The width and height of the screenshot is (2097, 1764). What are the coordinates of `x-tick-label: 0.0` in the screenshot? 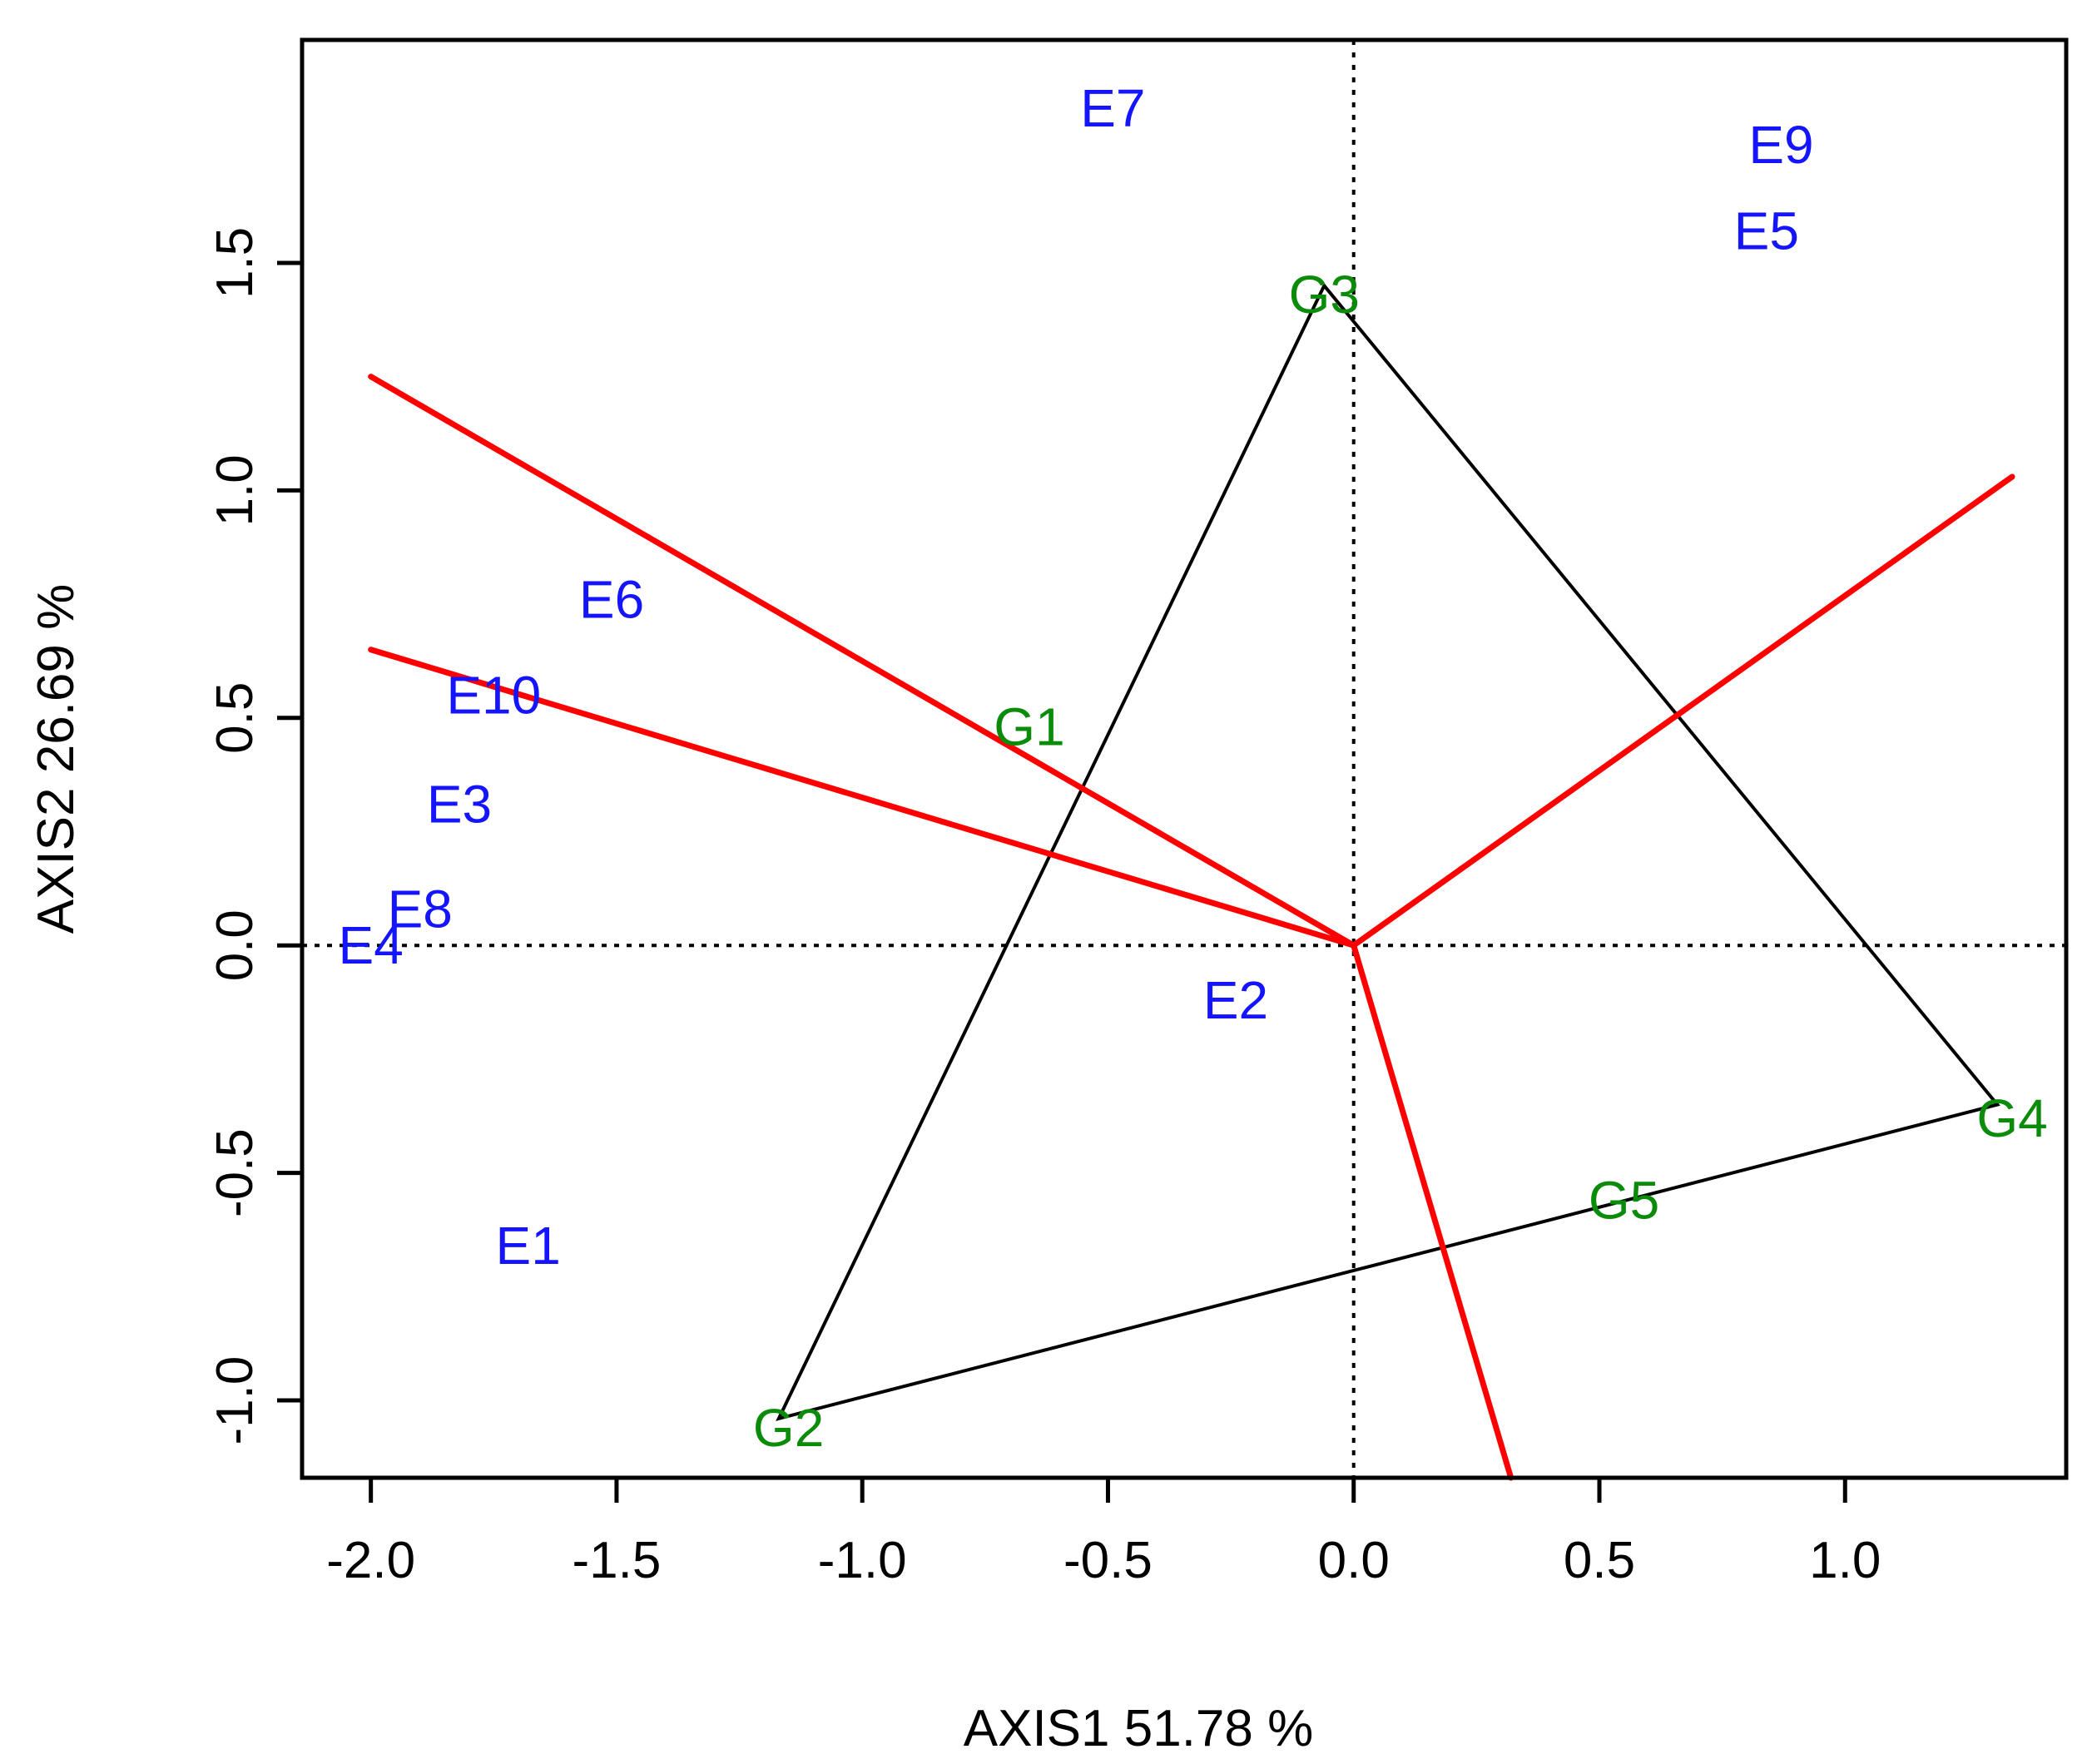 It's located at (1354, 1561).